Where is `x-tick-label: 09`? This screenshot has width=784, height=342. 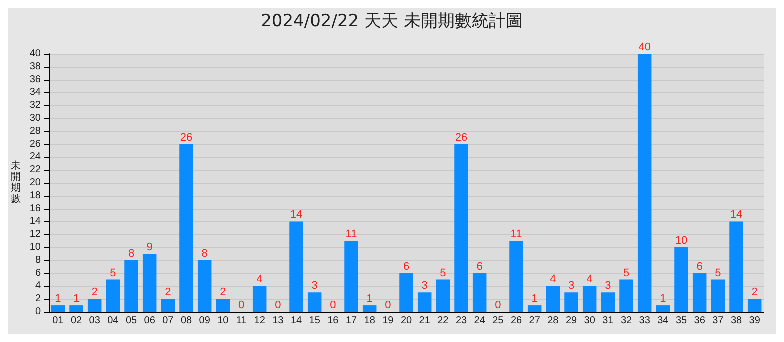
x-tick-label: 09 is located at coordinates (205, 321).